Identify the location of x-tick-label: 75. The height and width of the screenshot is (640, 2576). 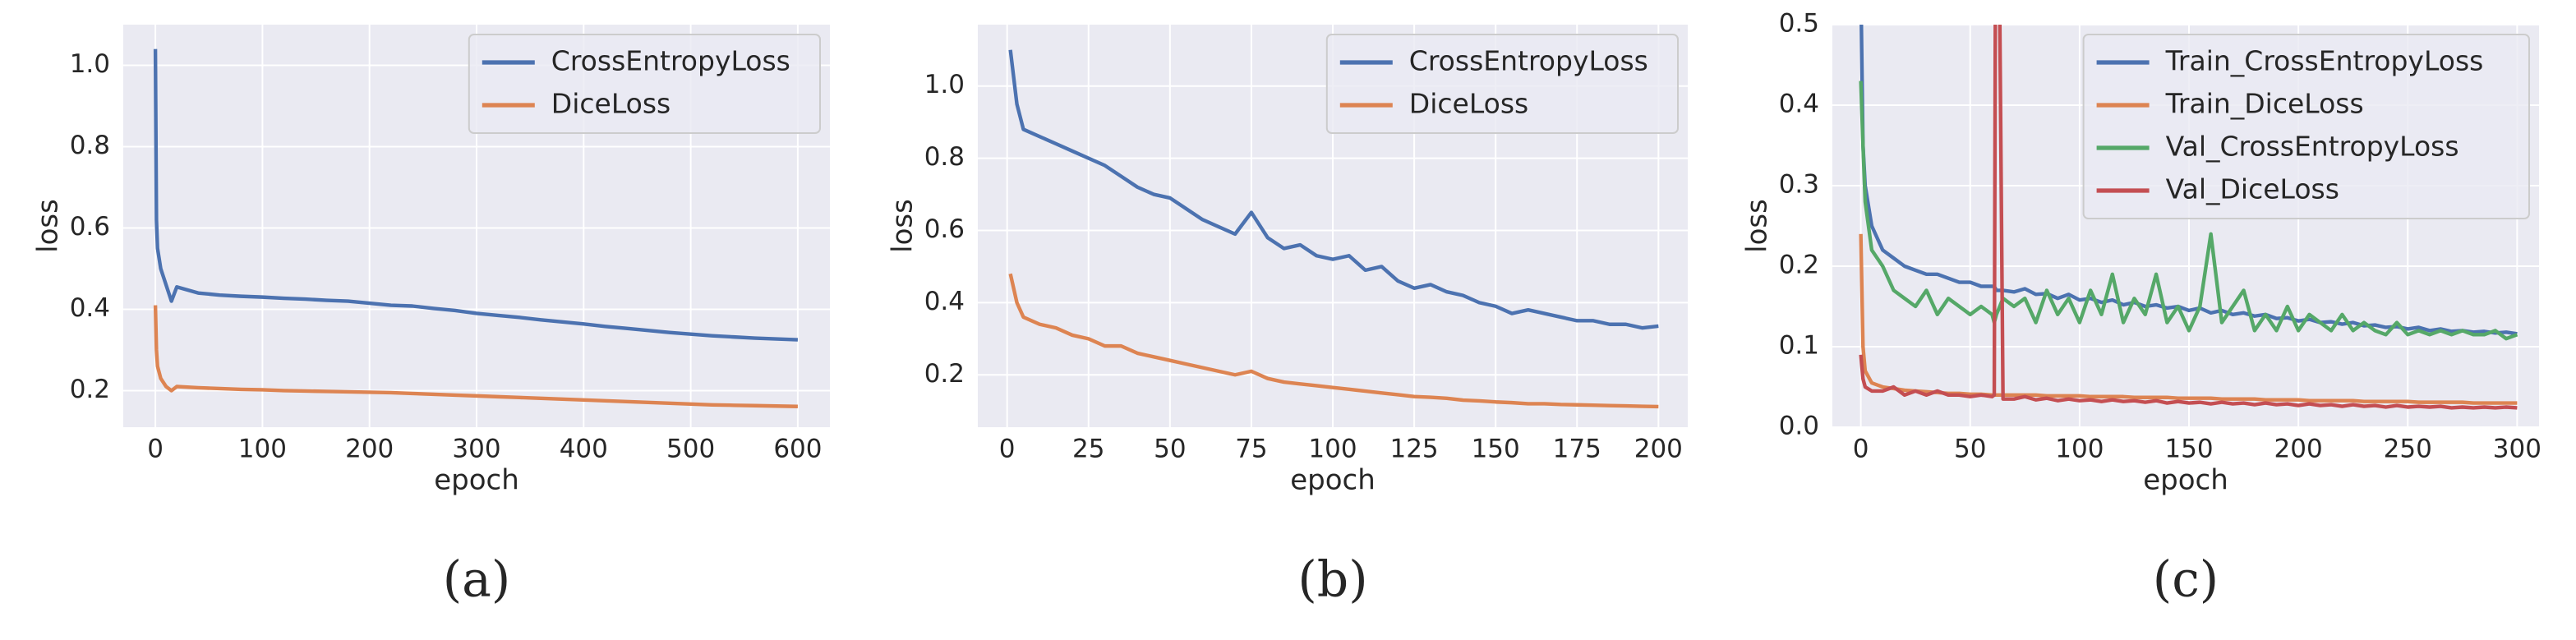
(1251, 450).